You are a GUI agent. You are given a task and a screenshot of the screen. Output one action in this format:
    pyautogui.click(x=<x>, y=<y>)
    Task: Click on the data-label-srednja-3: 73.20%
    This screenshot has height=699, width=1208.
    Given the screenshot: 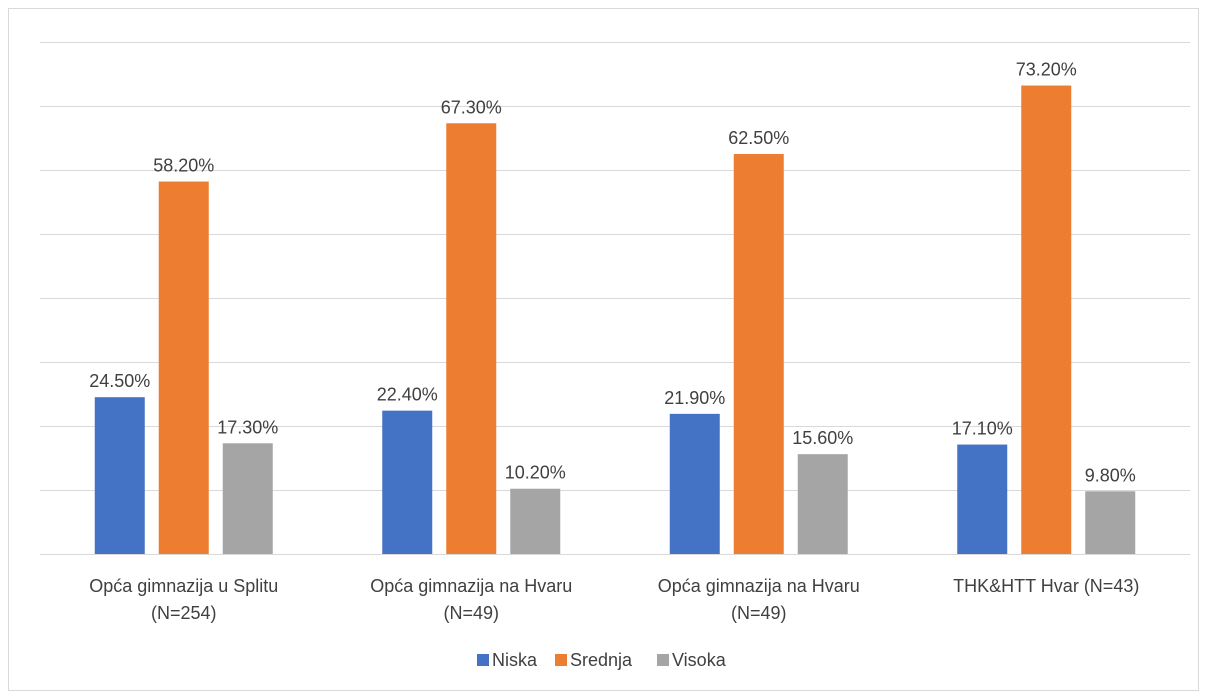 What is the action you would take?
    pyautogui.click(x=1046, y=70)
    